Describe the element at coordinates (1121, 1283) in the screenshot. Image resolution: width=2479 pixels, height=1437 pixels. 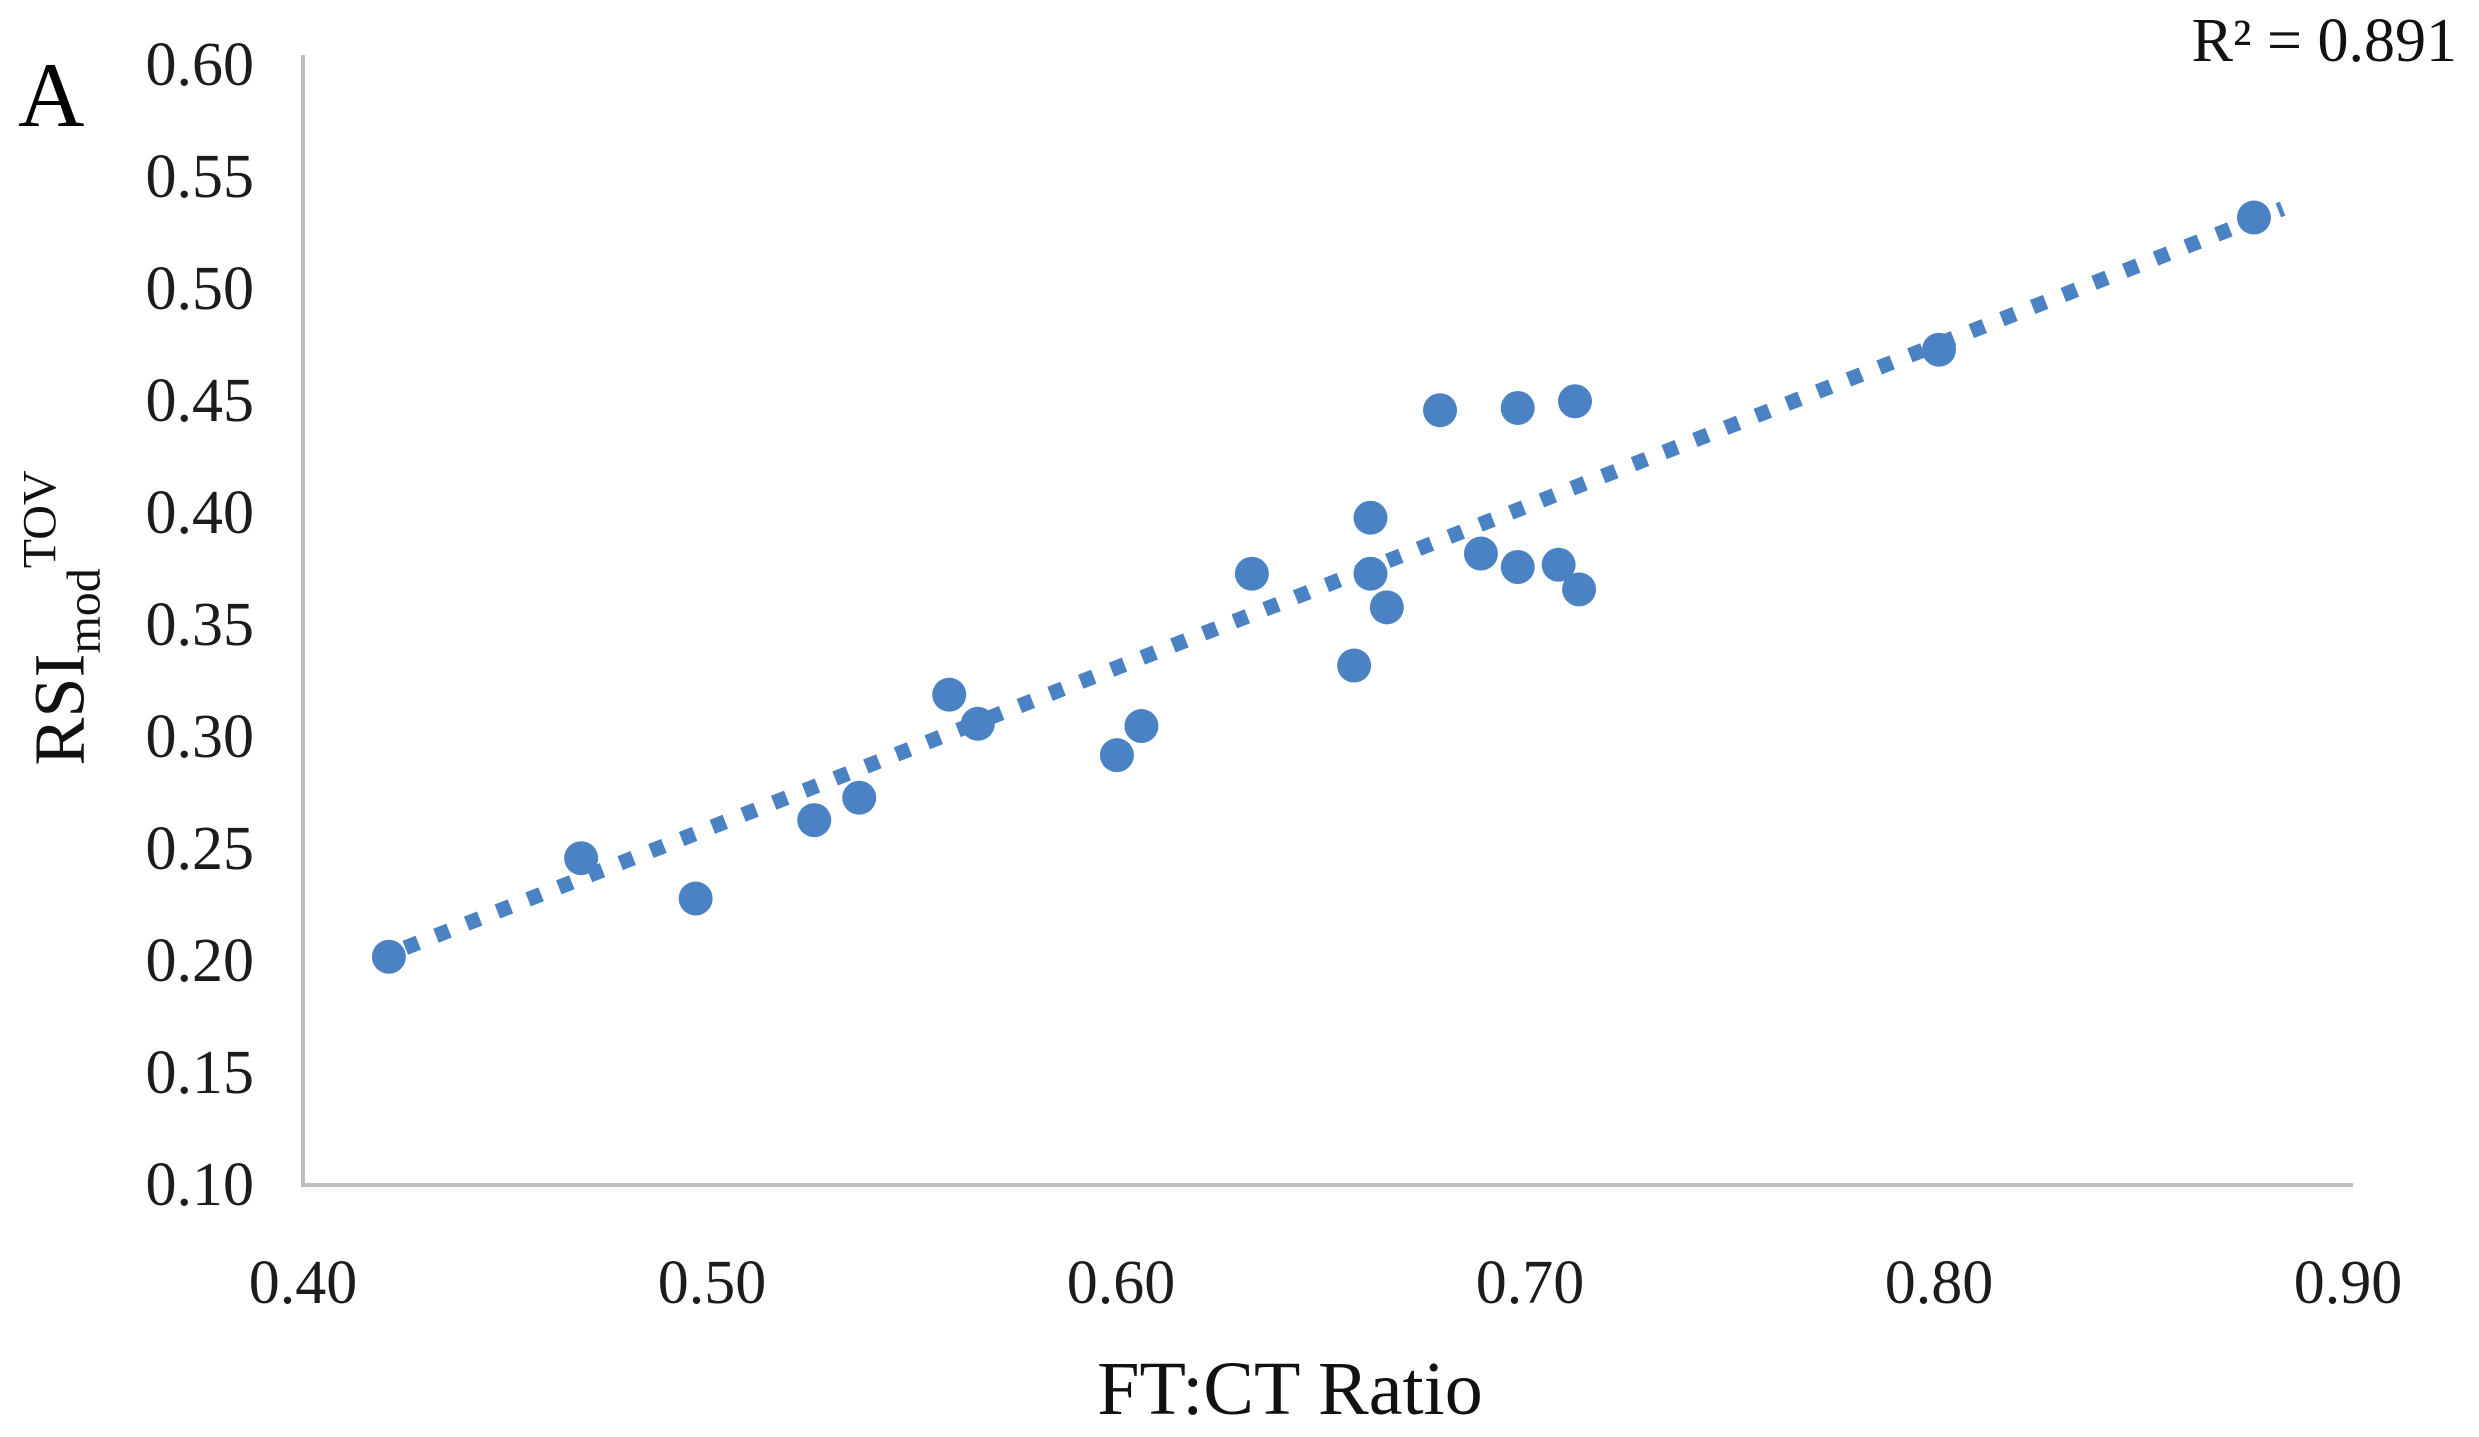
I see `x-tick-label: 0.60` at that location.